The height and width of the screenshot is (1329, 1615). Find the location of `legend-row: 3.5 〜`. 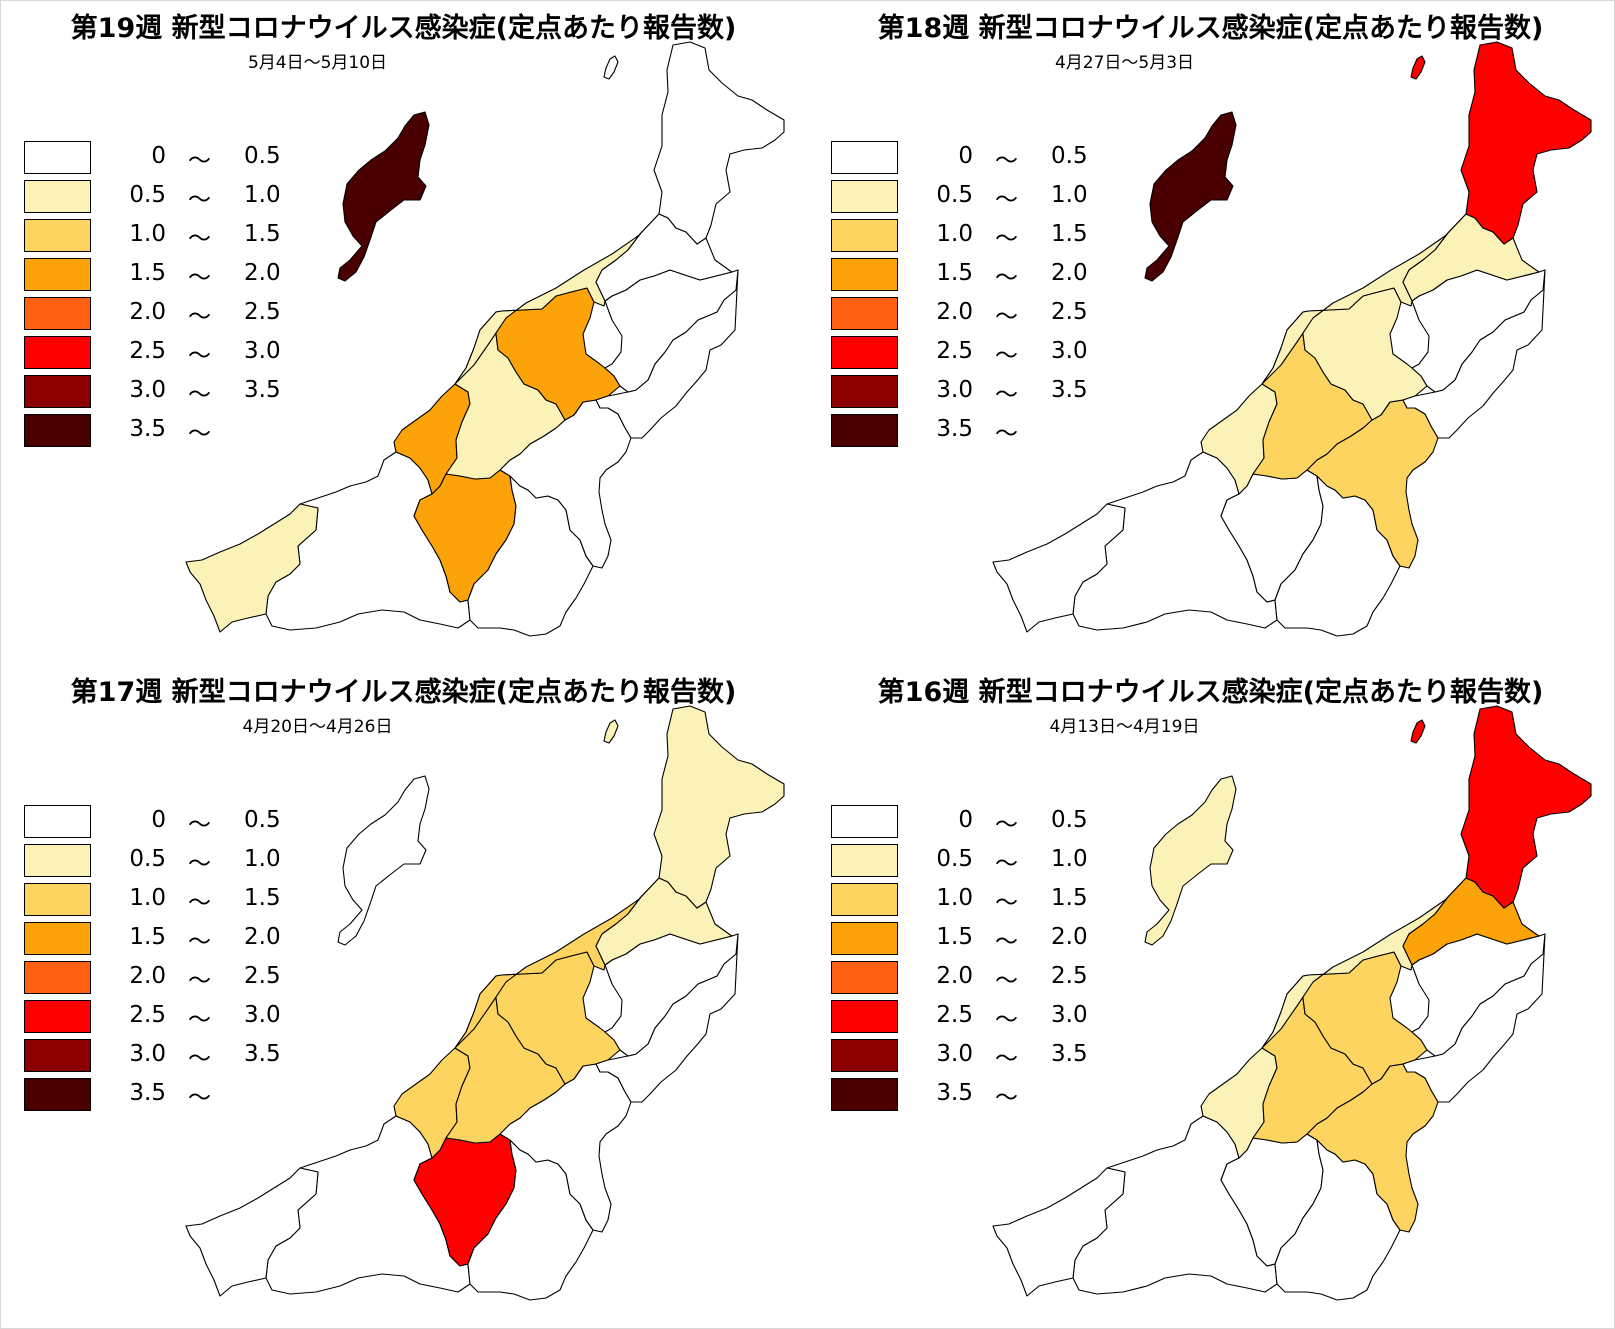

legend-row: 3.5 〜 is located at coordinates (971, 1097).